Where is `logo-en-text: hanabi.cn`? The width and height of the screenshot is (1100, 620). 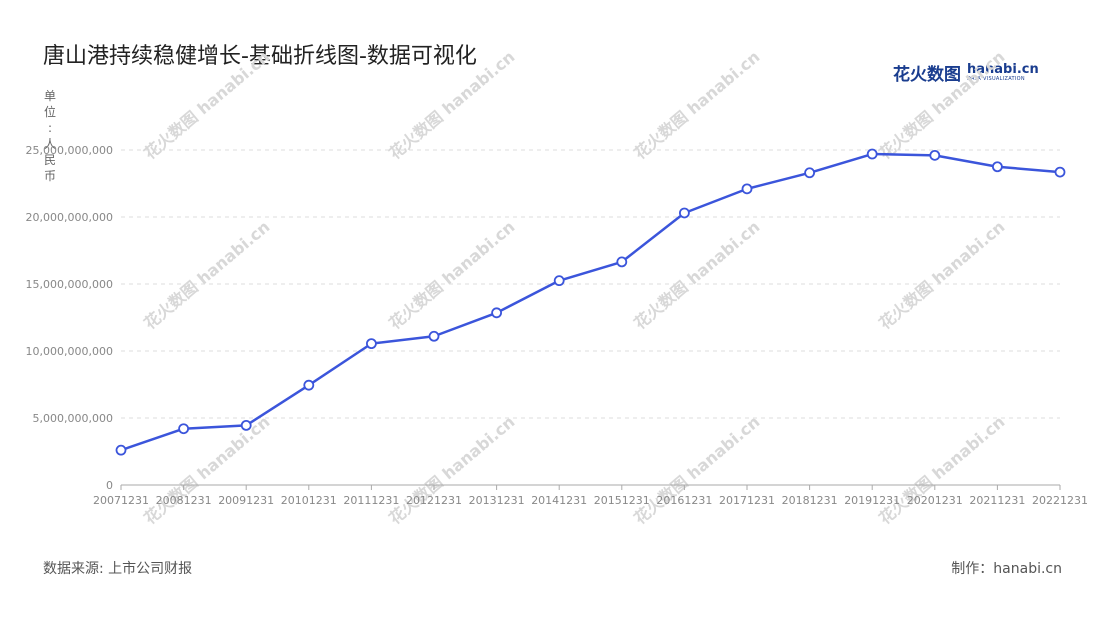 logo-en-text: hanabi.cn is located at coordinates (1003, 69).